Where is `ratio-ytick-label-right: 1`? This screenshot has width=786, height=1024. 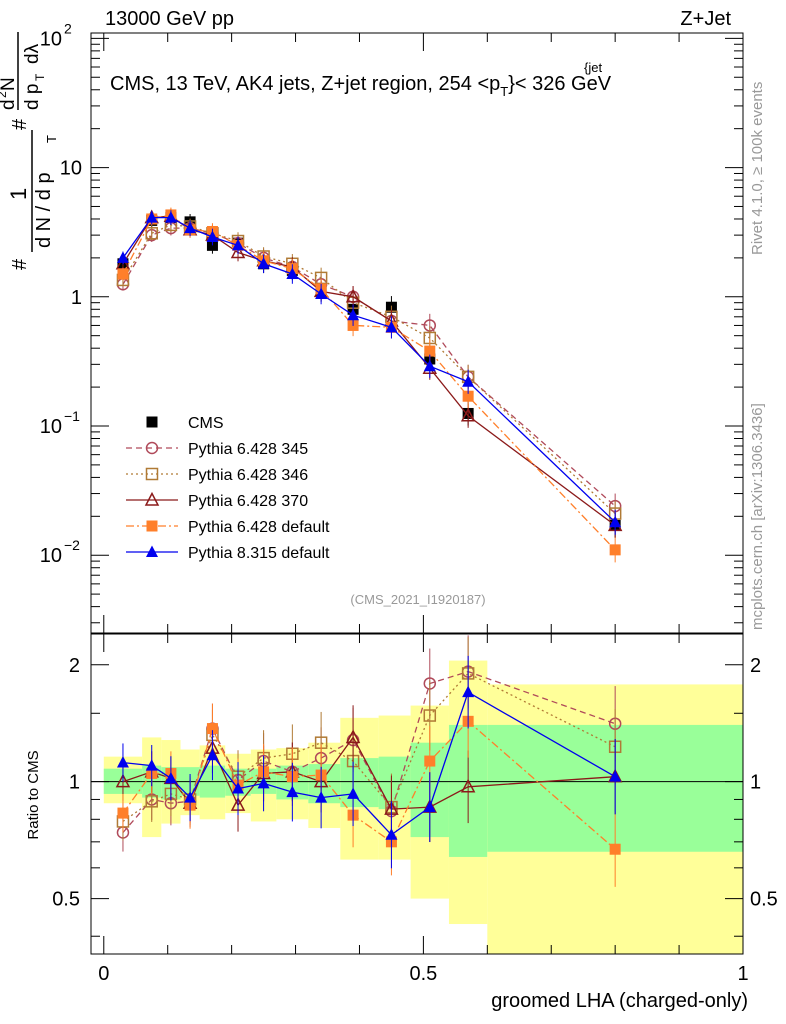
ratio-ytick-label-right: 1 is located at coordinates (755, 783).